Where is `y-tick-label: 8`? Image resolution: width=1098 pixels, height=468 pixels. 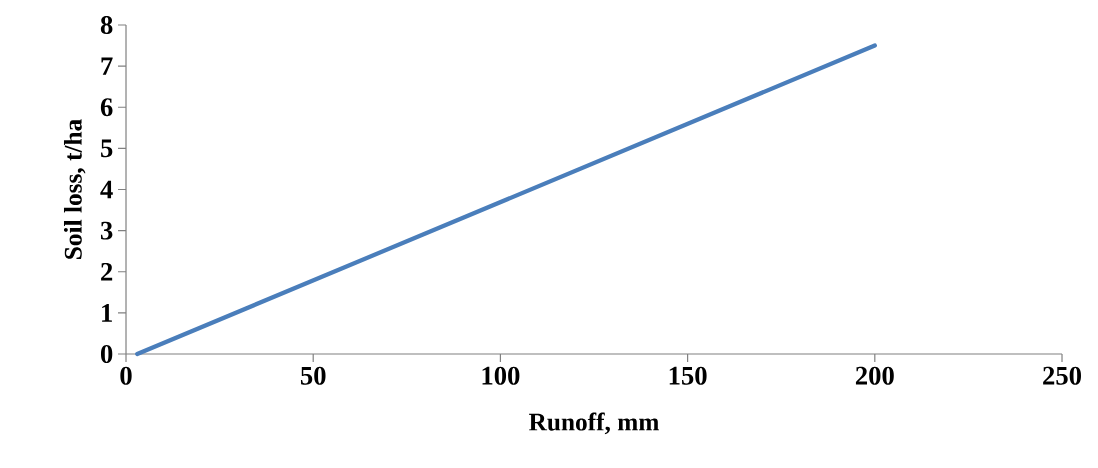
y-tick-label: 8 is located at coordinates (106, 25).